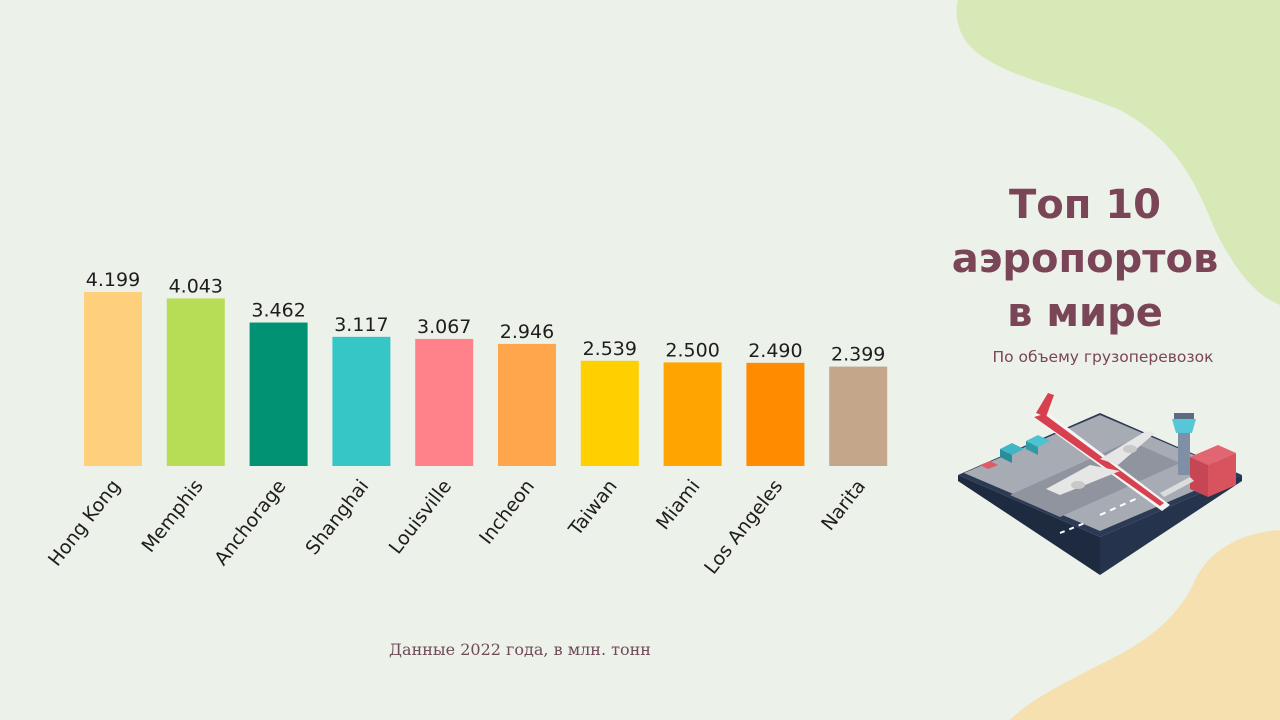 The height and width of the screenshot is (720, 1280). I want to click on green-blob, so click(1118, 152).